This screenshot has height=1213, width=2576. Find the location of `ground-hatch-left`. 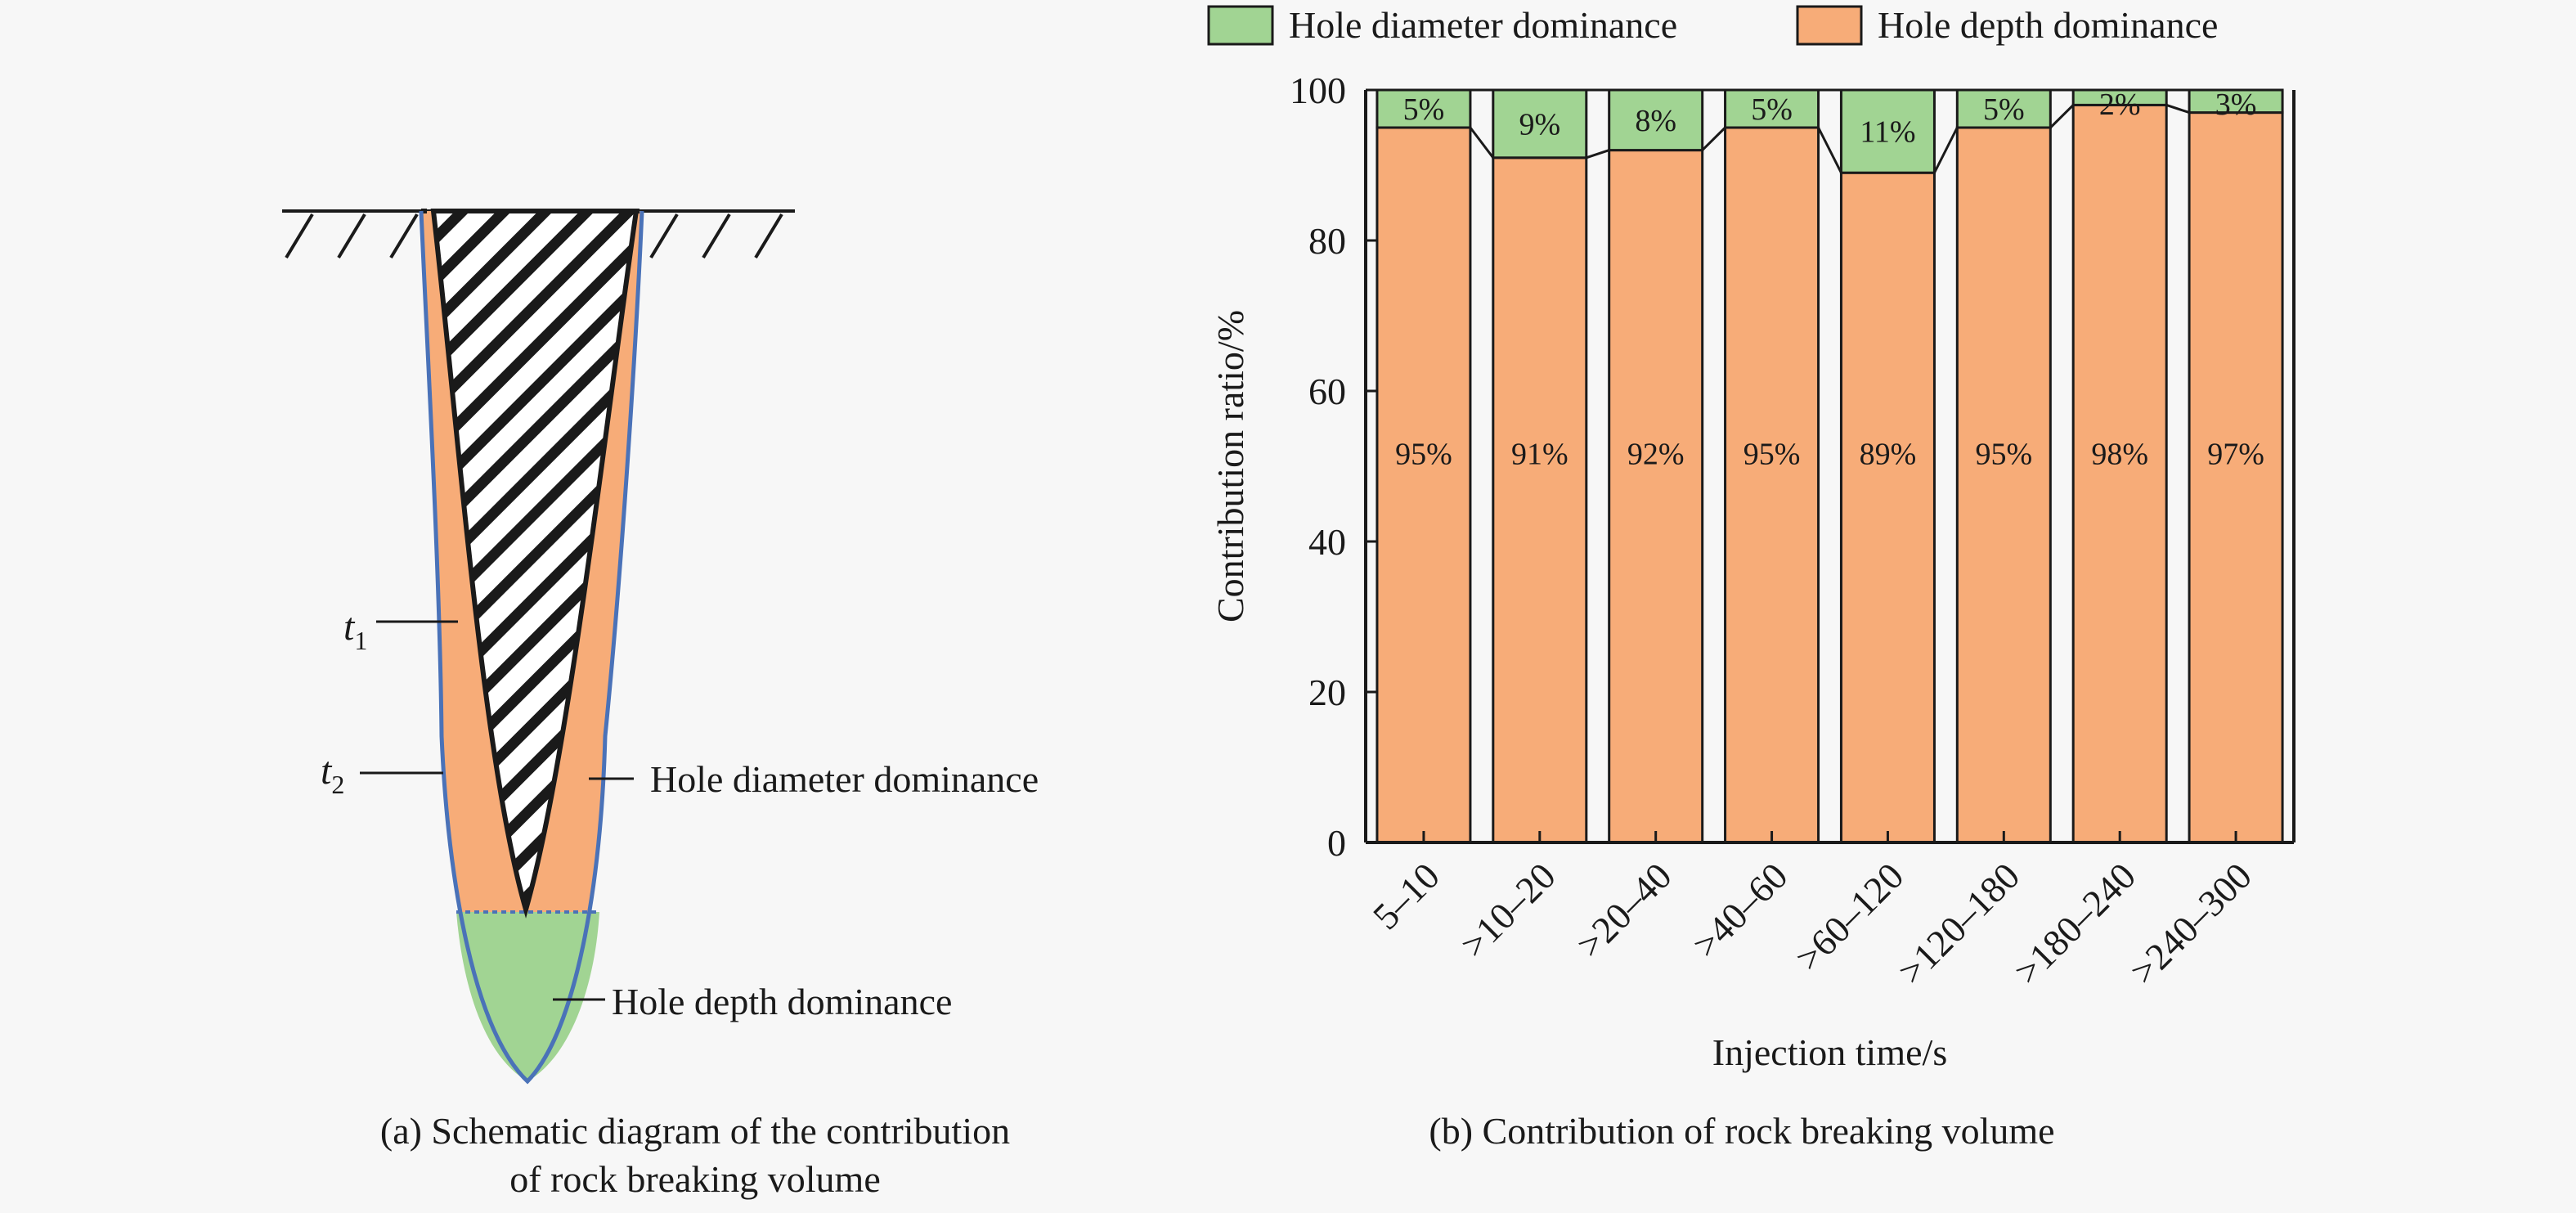

ground-hatch-left is located at coordinates (352, 236).